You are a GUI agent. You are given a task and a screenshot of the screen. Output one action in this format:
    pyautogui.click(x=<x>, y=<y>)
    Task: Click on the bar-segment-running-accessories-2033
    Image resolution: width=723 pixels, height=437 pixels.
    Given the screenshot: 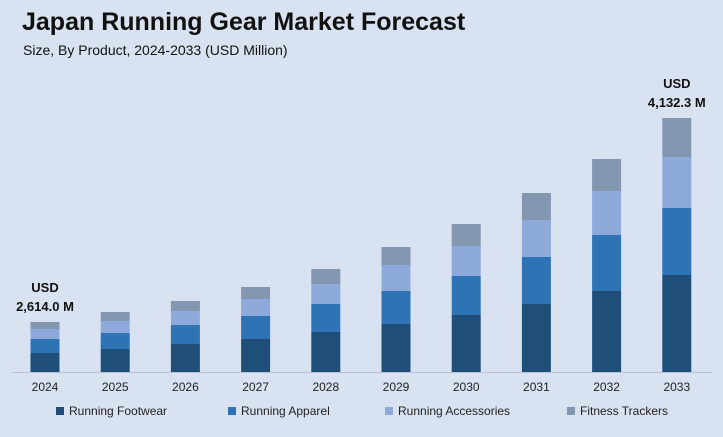 What is the action you would take?
    pyautogui.click(x=677, y=182)
    